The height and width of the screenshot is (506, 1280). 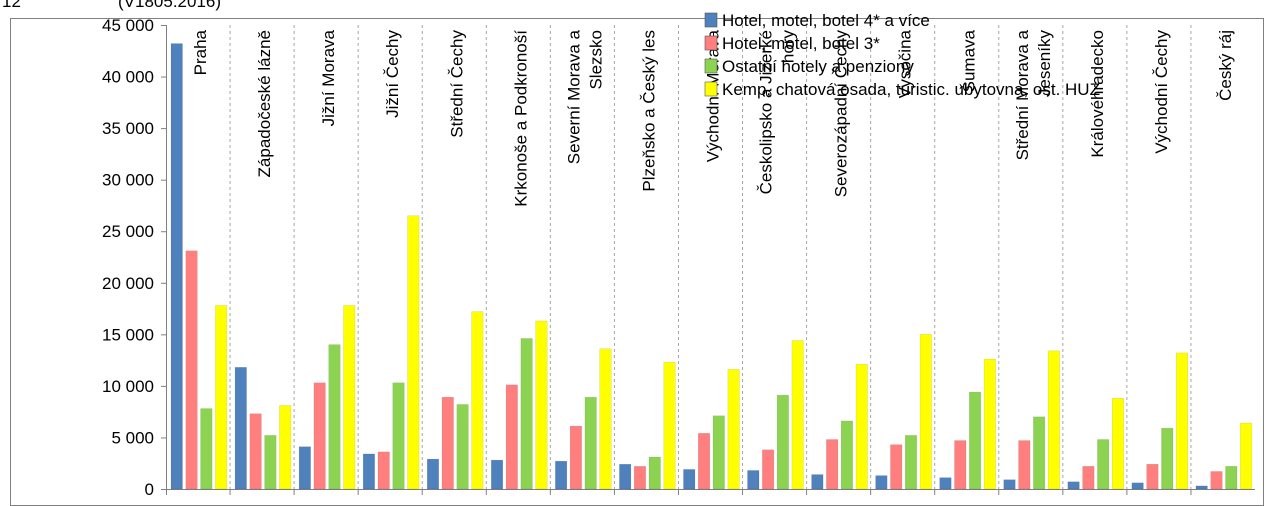 I want to click on y-tick-label: 35 000, so click(x=128, y=128).